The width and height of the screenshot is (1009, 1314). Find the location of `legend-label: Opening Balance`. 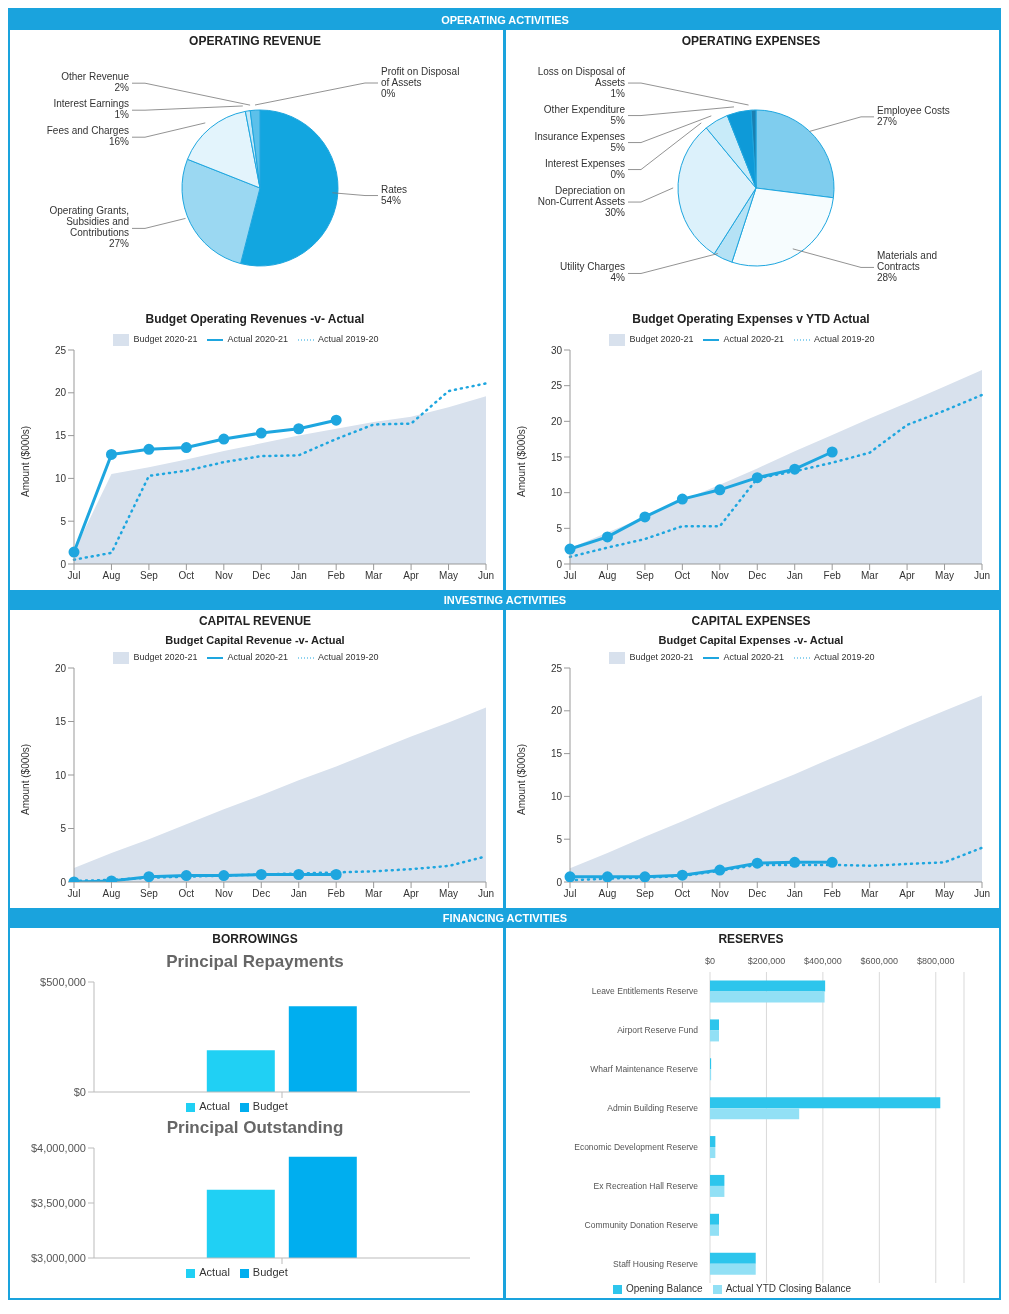

legend-label: Opening Balance is located at coordinates (664, 1288).